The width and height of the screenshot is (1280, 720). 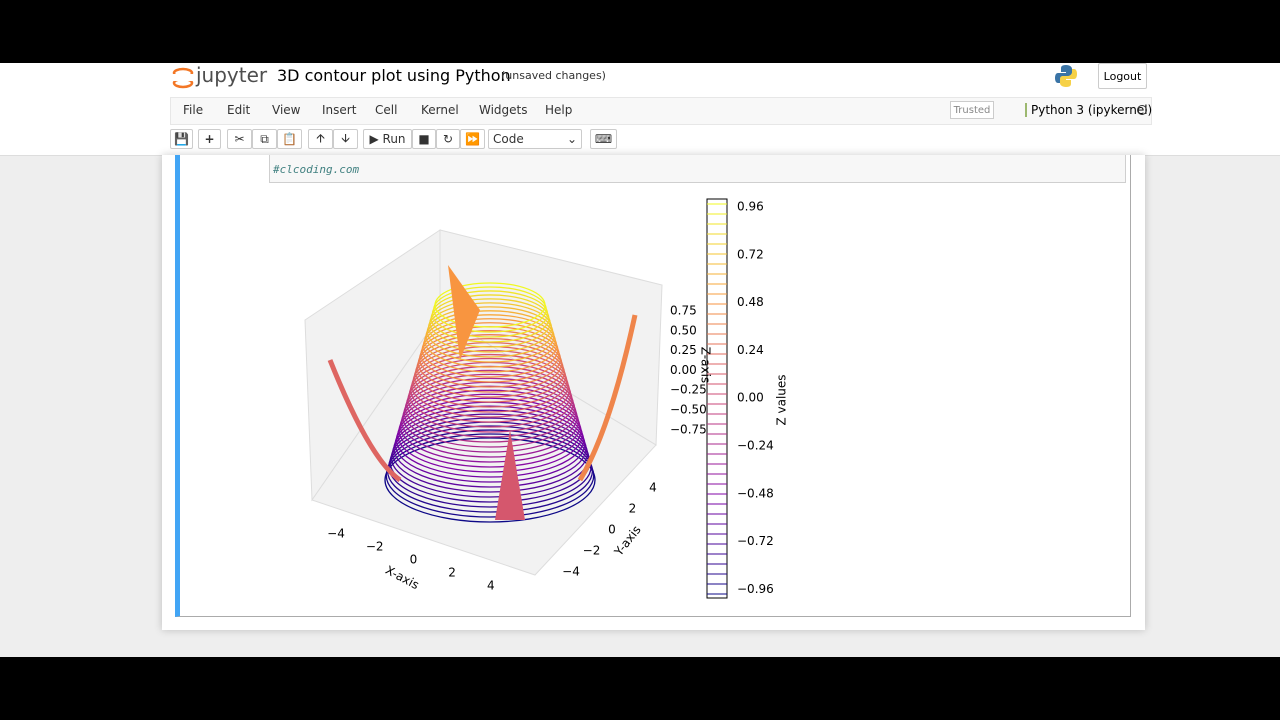 I want to click on z-tick: −0.75, so click(x=688, y=429).